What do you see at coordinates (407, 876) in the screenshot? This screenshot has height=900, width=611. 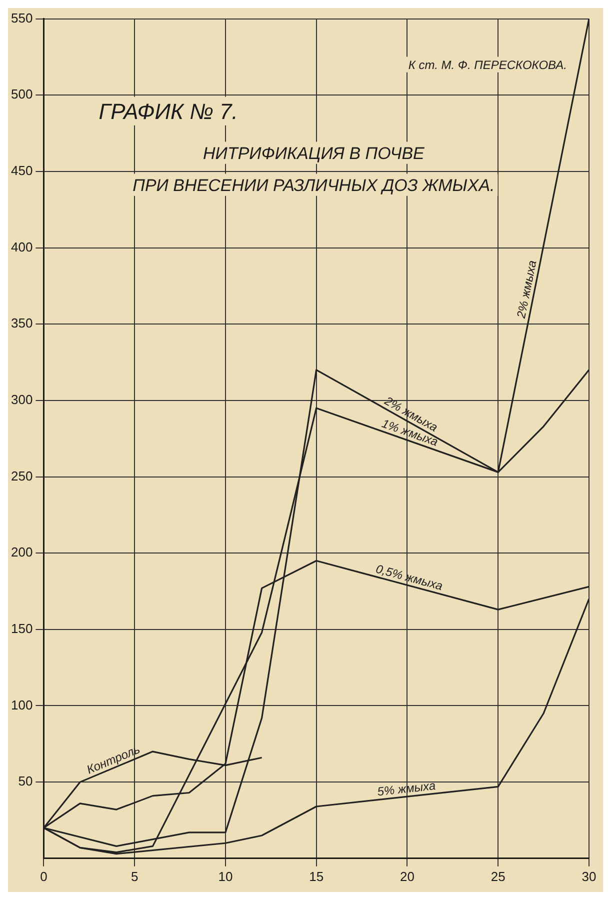 I see `x-tick-label: 20` at bounding box center [407, 876].